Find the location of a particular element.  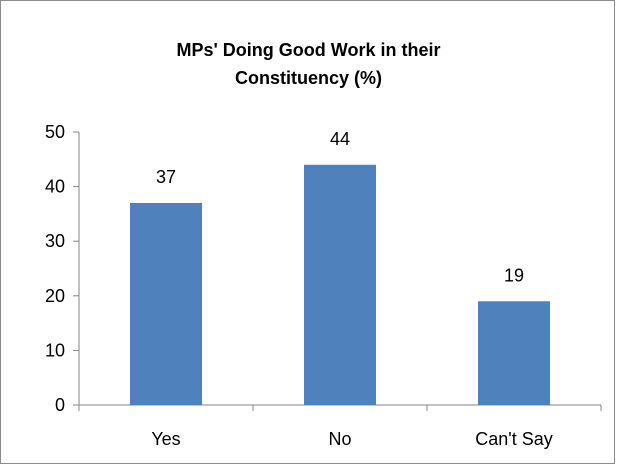

x-tick-label: Yes is located at coordinates (165, 439).